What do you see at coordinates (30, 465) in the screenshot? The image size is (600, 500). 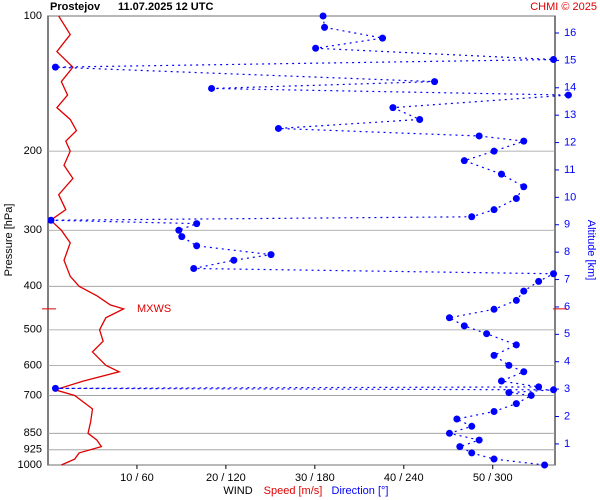 I see `y-tick-label: 1000` at bounding box center [30, 465].